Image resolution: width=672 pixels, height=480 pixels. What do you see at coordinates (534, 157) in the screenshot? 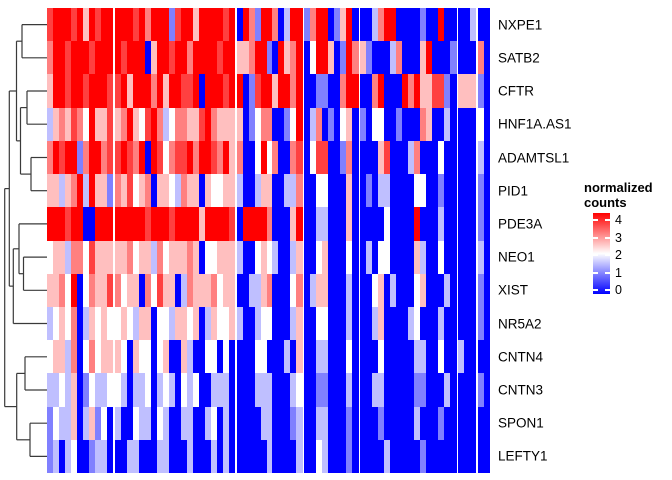
I see `gene-label-adamtsl1: ADAMTSL1` at bounding box center [534, 157].